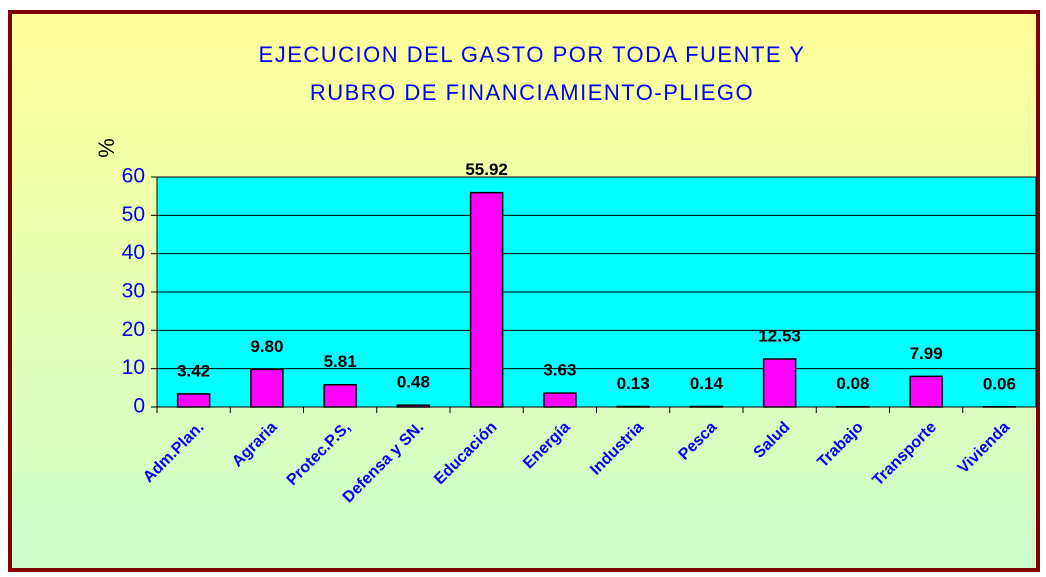 The image size is (1046, 577). Describe the element at coordinates (139, 406) in the screenshot. I see `y-tick-label: 0` at that location.